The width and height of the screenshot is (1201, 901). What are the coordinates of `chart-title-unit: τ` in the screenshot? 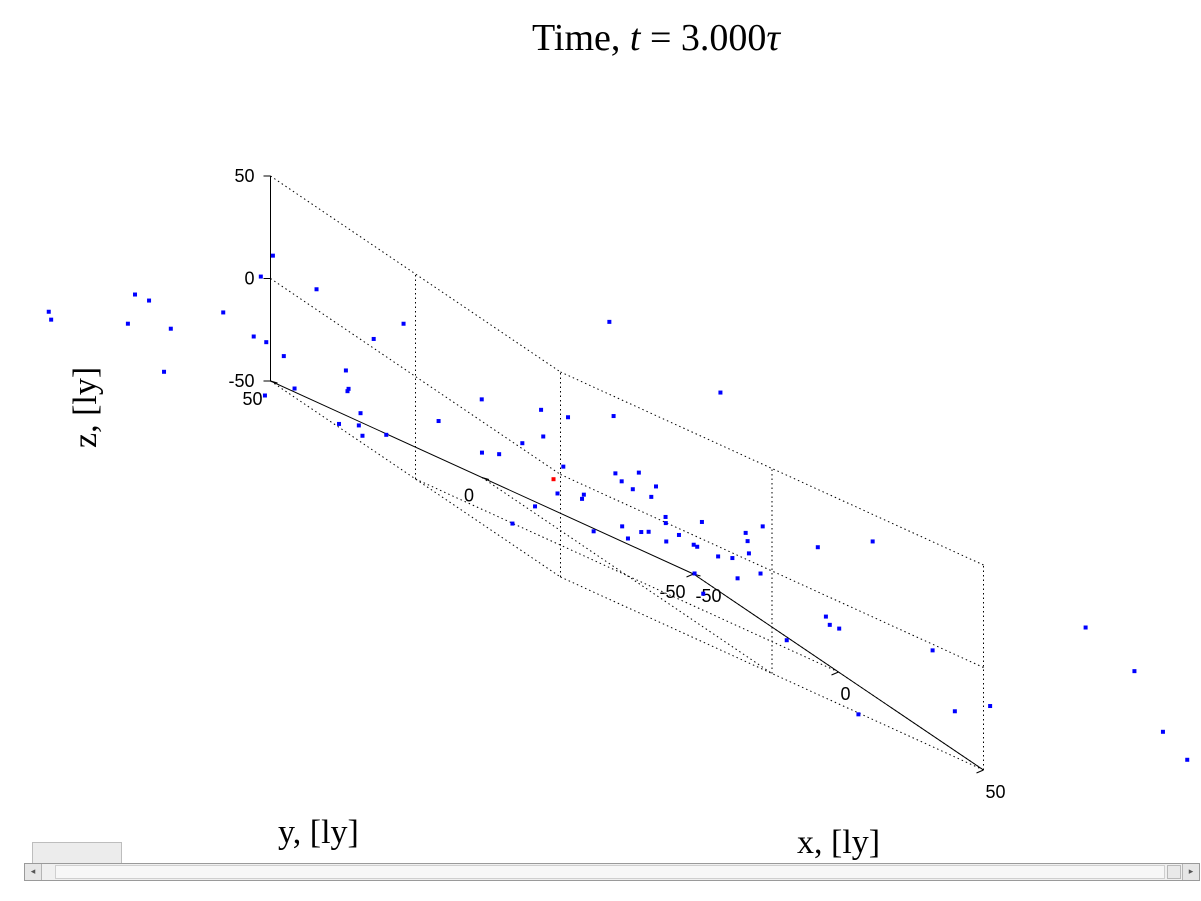 It's located at (773, 38).